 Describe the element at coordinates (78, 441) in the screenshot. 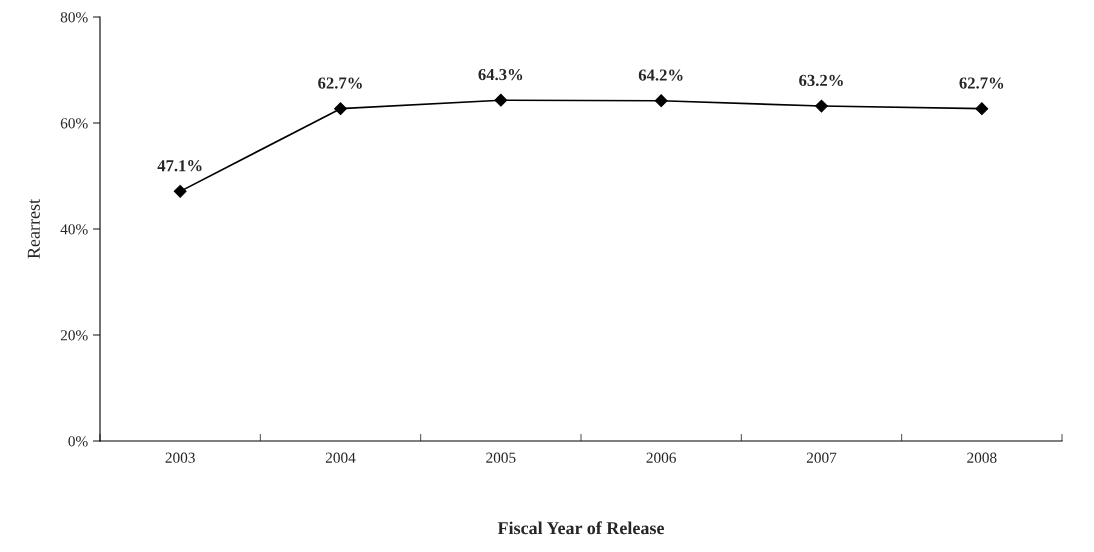

I see `y-tick-label: 0%` at that location.